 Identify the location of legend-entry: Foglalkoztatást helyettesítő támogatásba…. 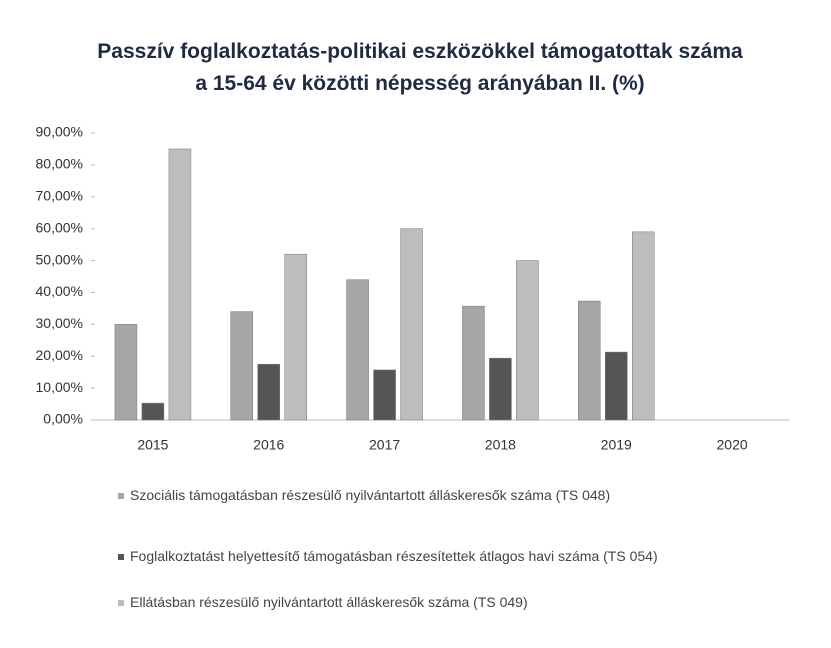
(398, 556).